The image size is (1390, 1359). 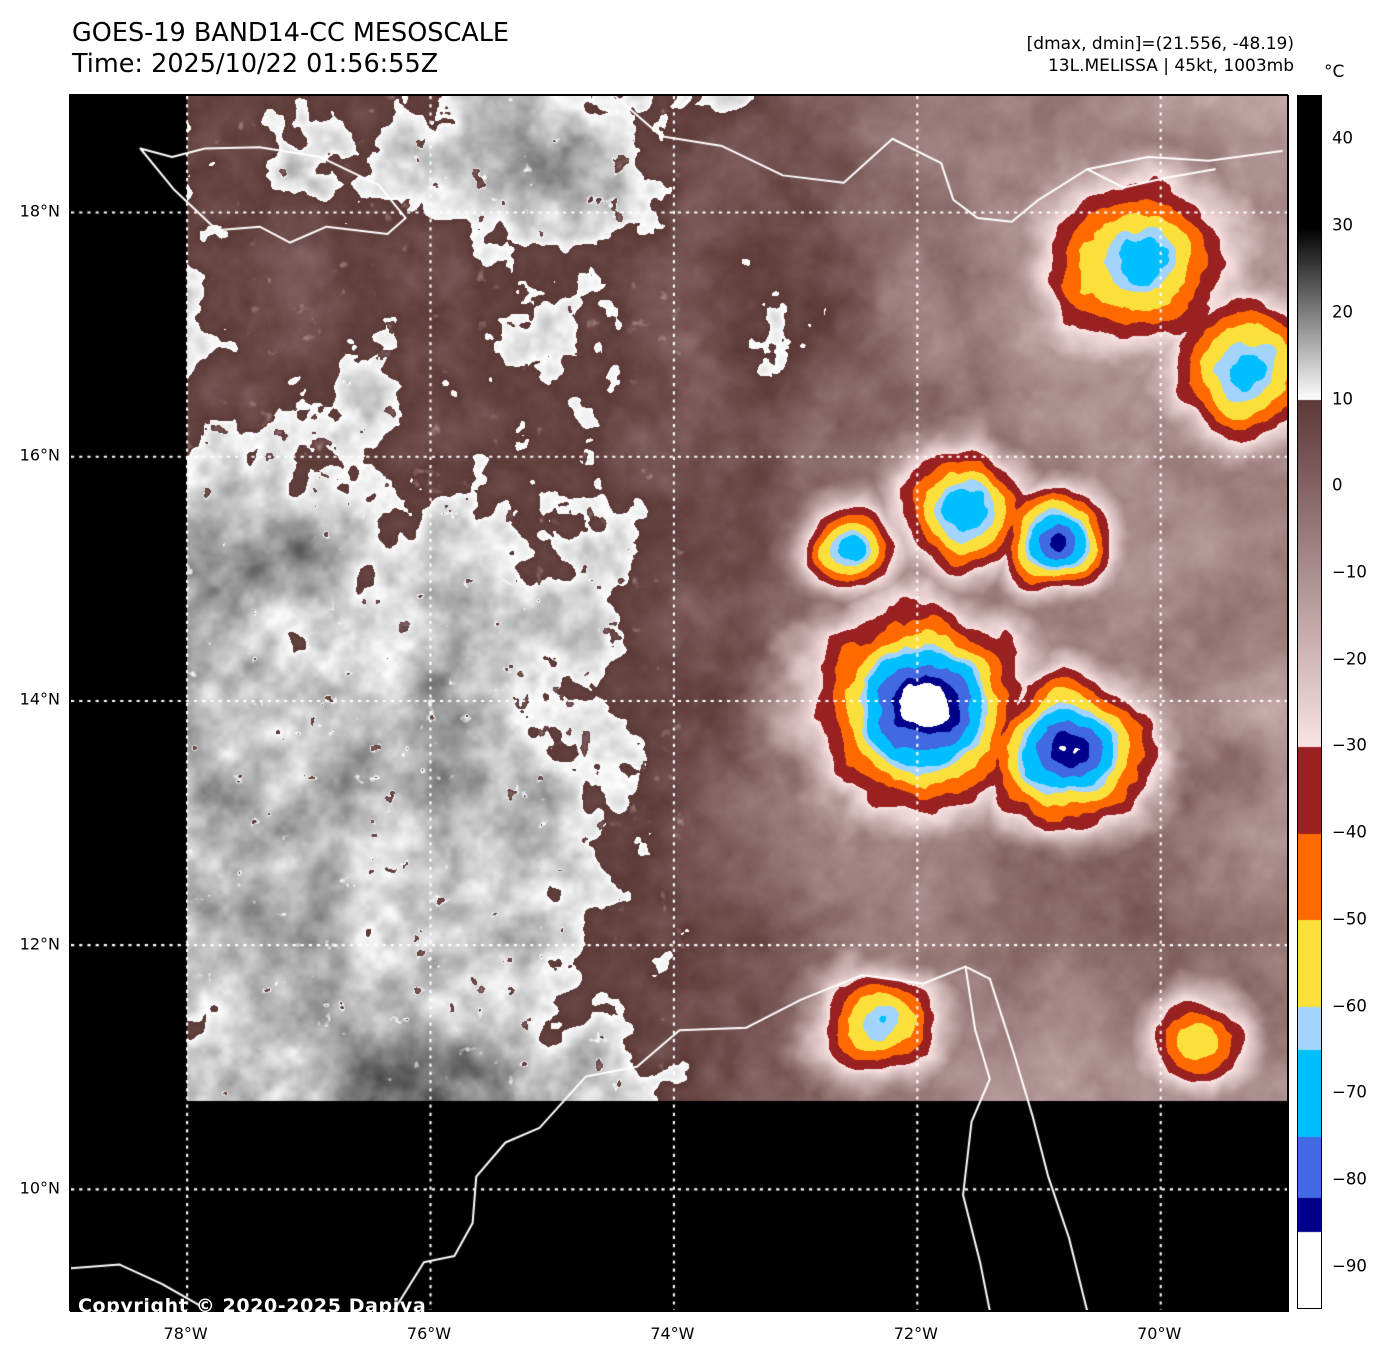 What do you see at coordinates (915, 1333) in the screenshot?
I see `x-tick-3: 72°W` at bounding box center [915, 1333].